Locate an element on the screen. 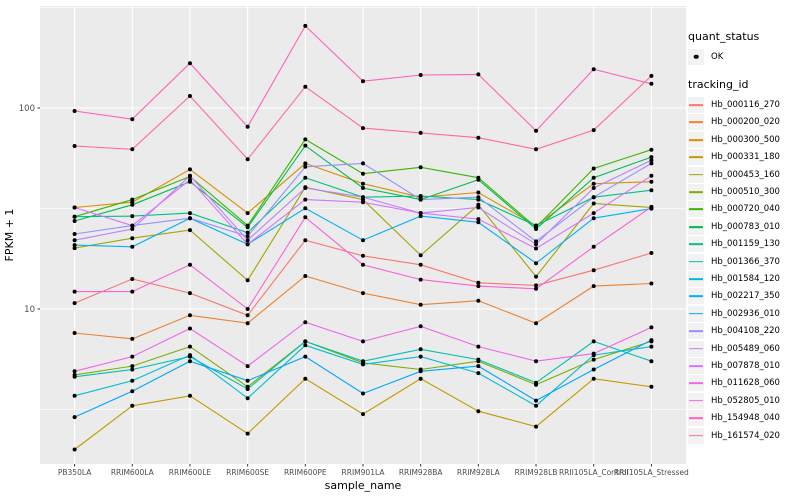  legend-label: Hb_161574_020 is located at coordinates (745, 435).